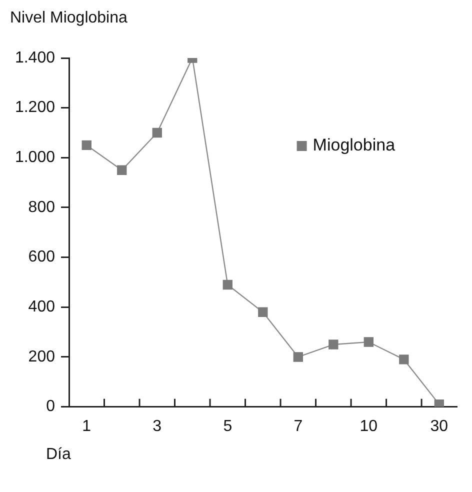 The height and width of the screenshot is (492, 472). Describe the element at coordinates (354, 145) in the screenshot. I see `legend-label: Mioglobina` at that location.